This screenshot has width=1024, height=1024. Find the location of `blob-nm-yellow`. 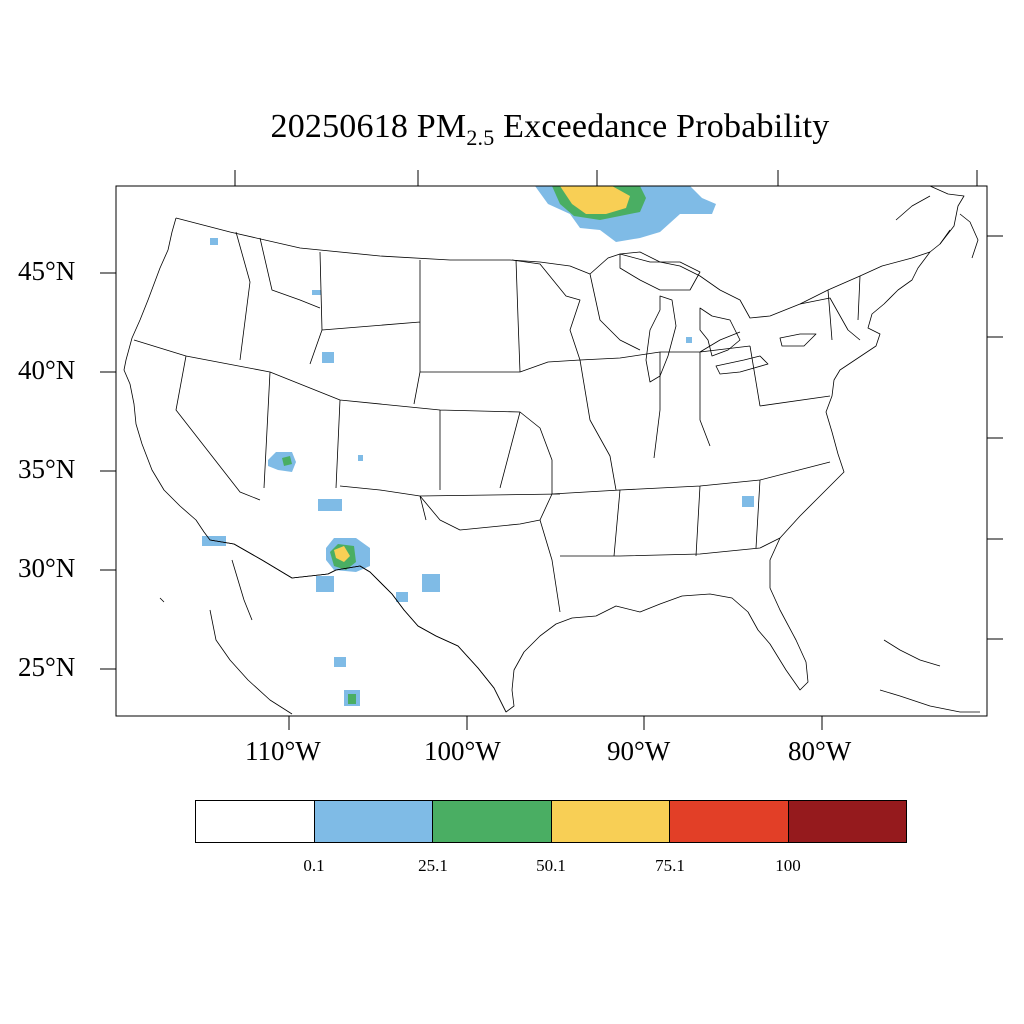

blob-nm-yellow is located at coordinates (342, 554).